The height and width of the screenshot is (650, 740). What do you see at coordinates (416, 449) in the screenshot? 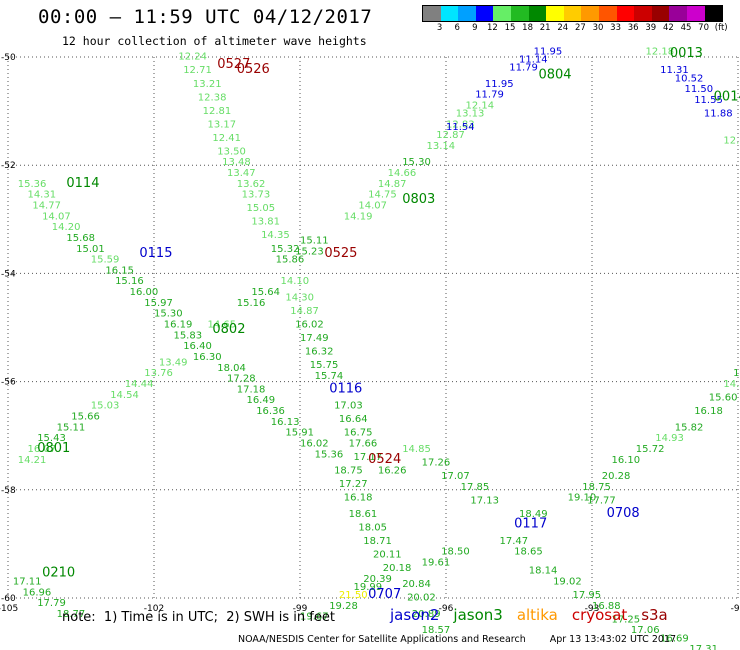
I see `wave-height-label: 14.85` at bounding box center [416, 449].